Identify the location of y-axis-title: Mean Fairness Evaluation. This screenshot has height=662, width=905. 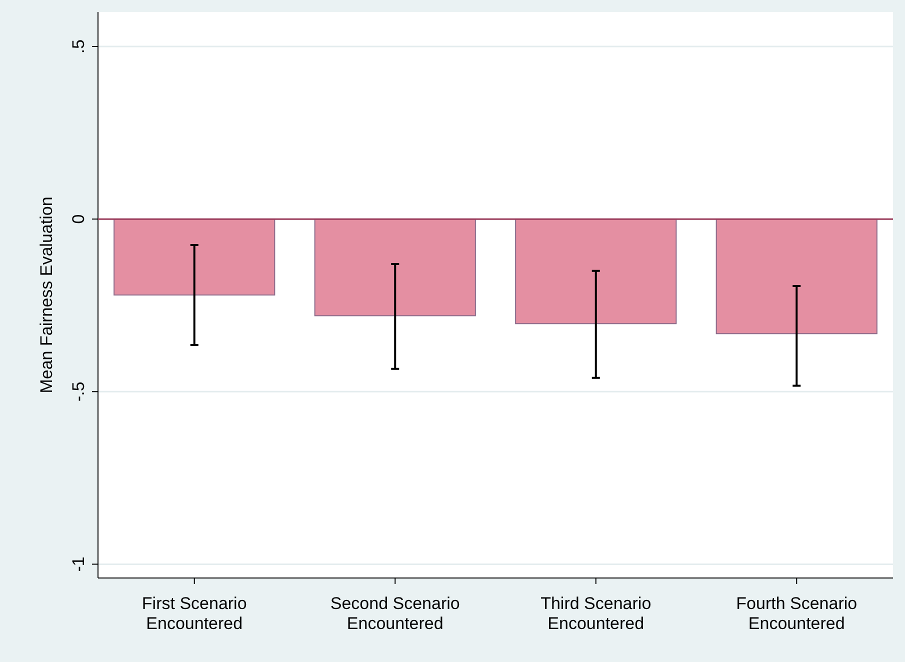
(46, 295).